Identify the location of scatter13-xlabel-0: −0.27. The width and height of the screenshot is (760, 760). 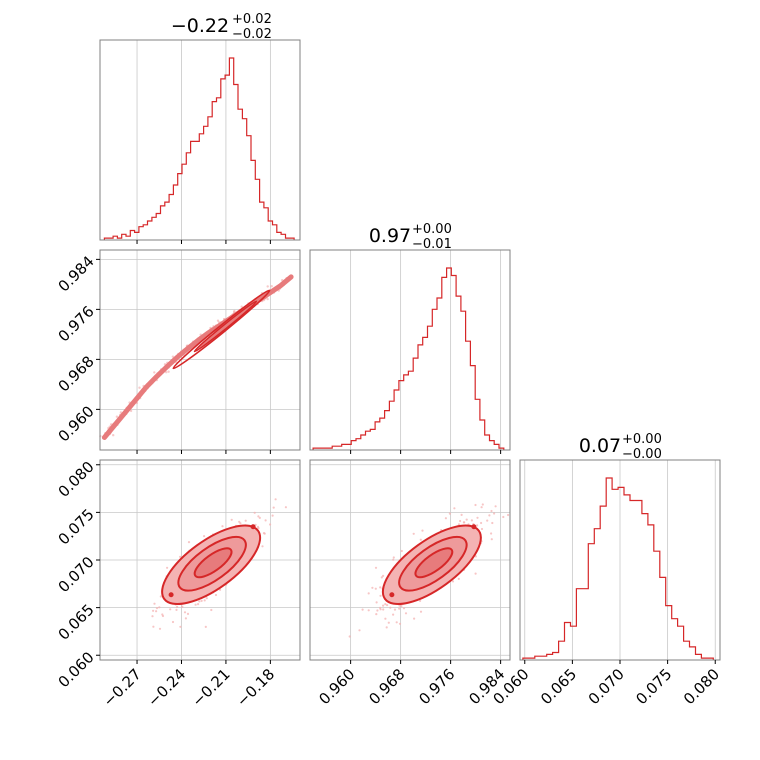
(122, 687).